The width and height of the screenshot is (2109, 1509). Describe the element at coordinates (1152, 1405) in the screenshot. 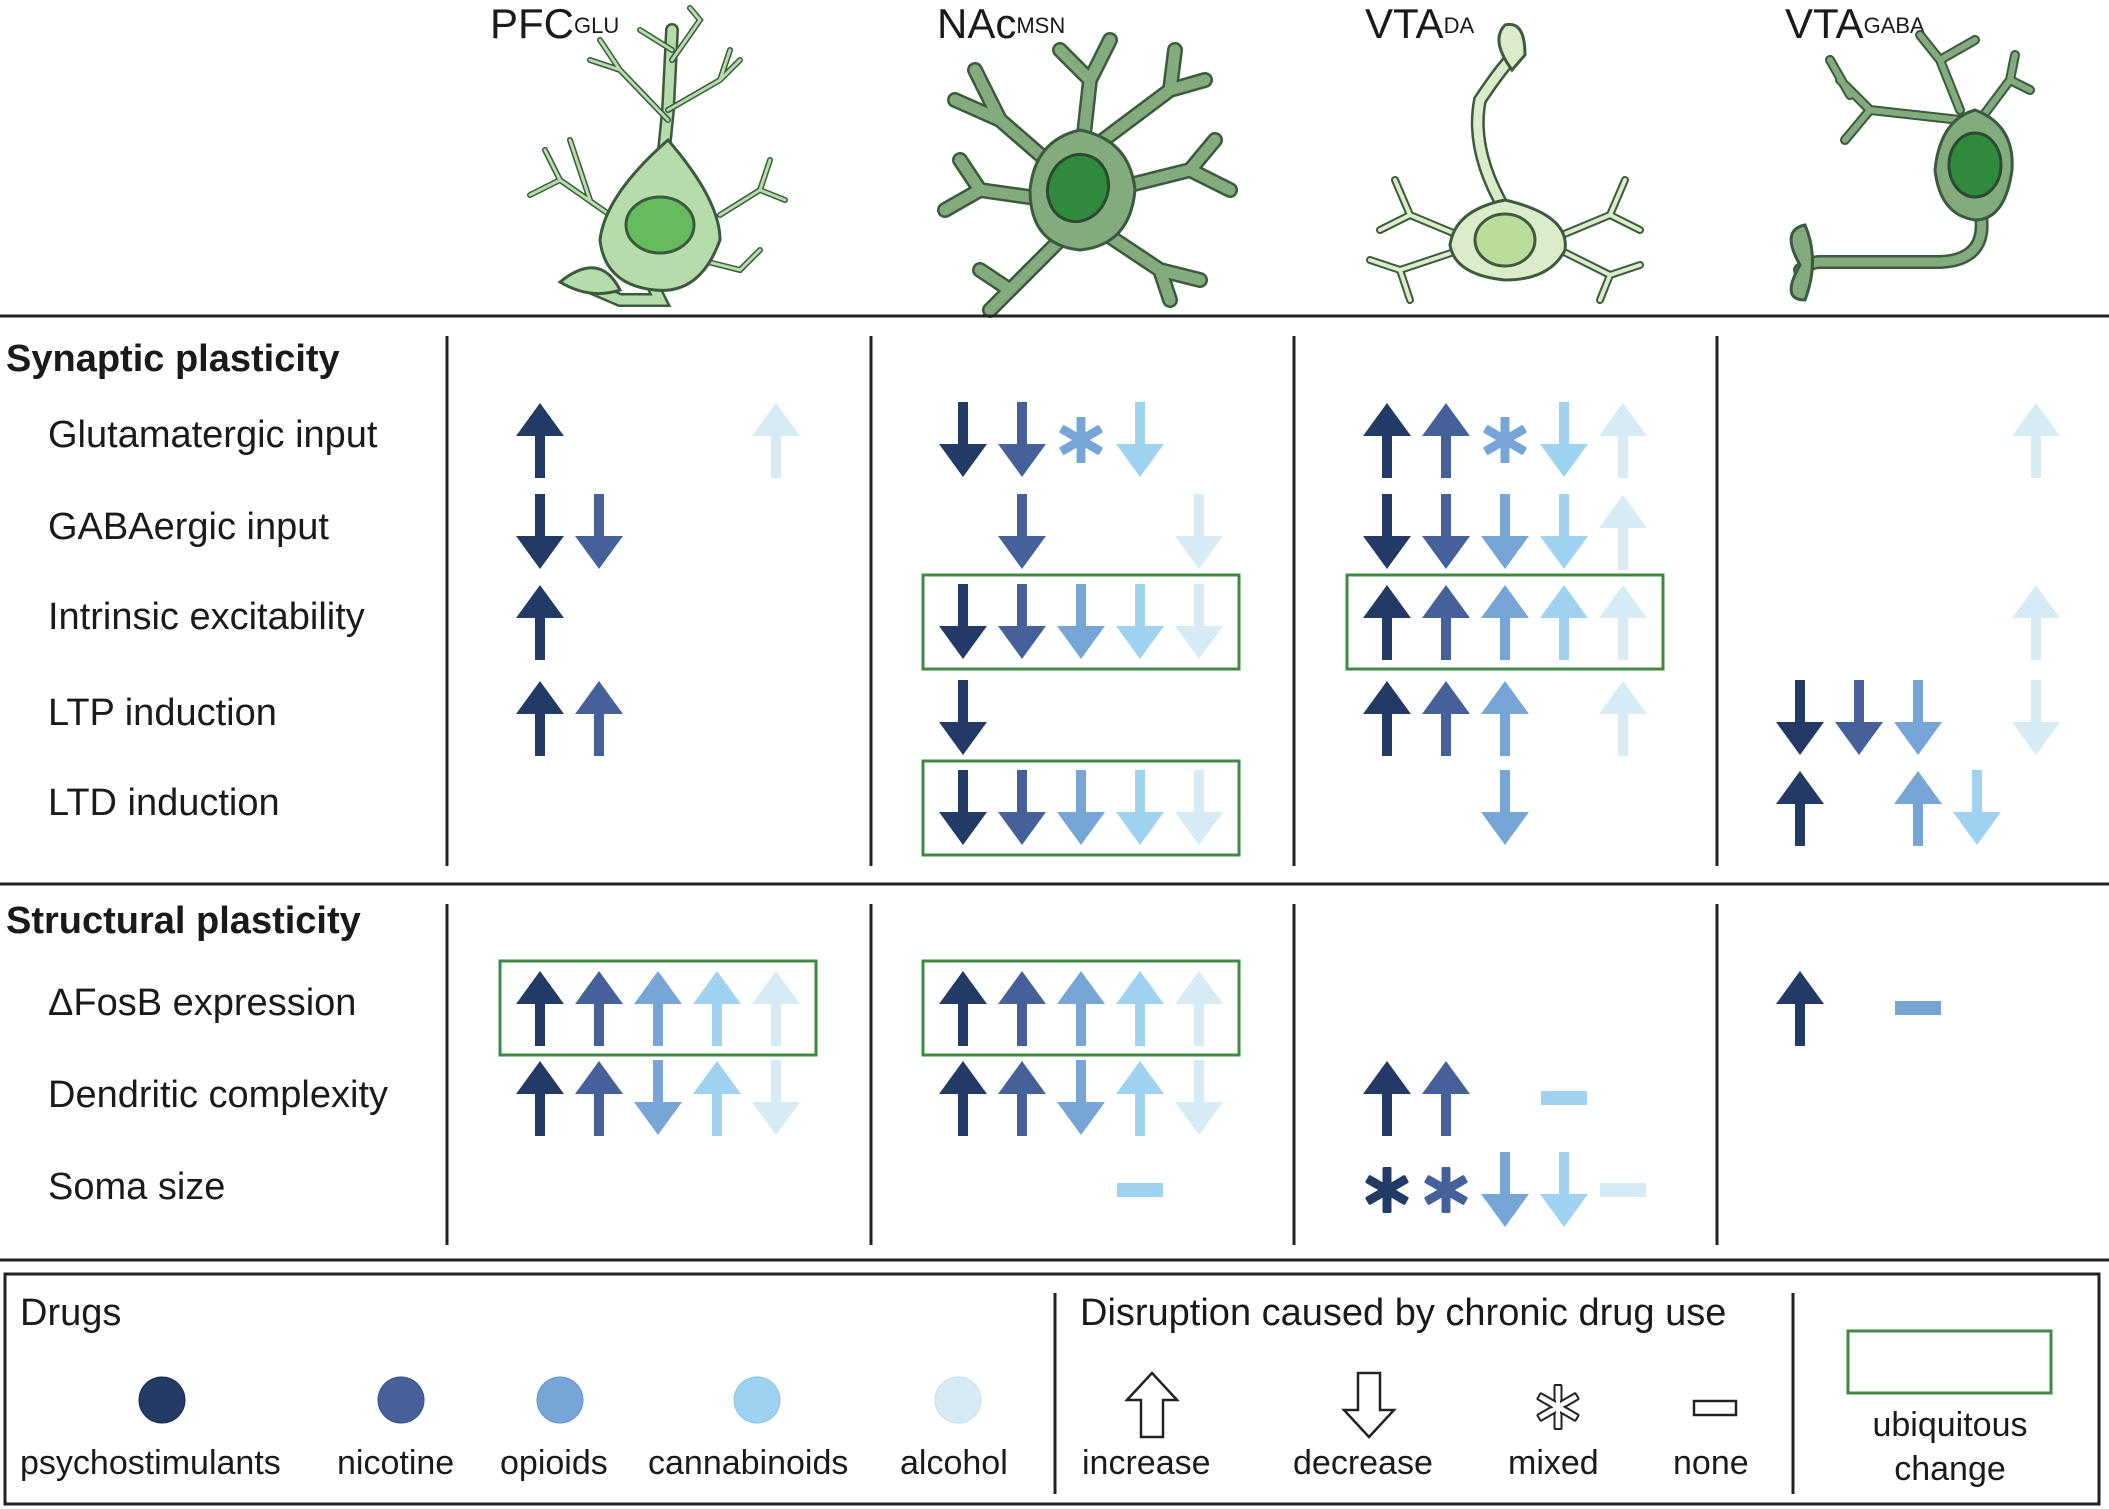

I see `increase-icon` at that location.